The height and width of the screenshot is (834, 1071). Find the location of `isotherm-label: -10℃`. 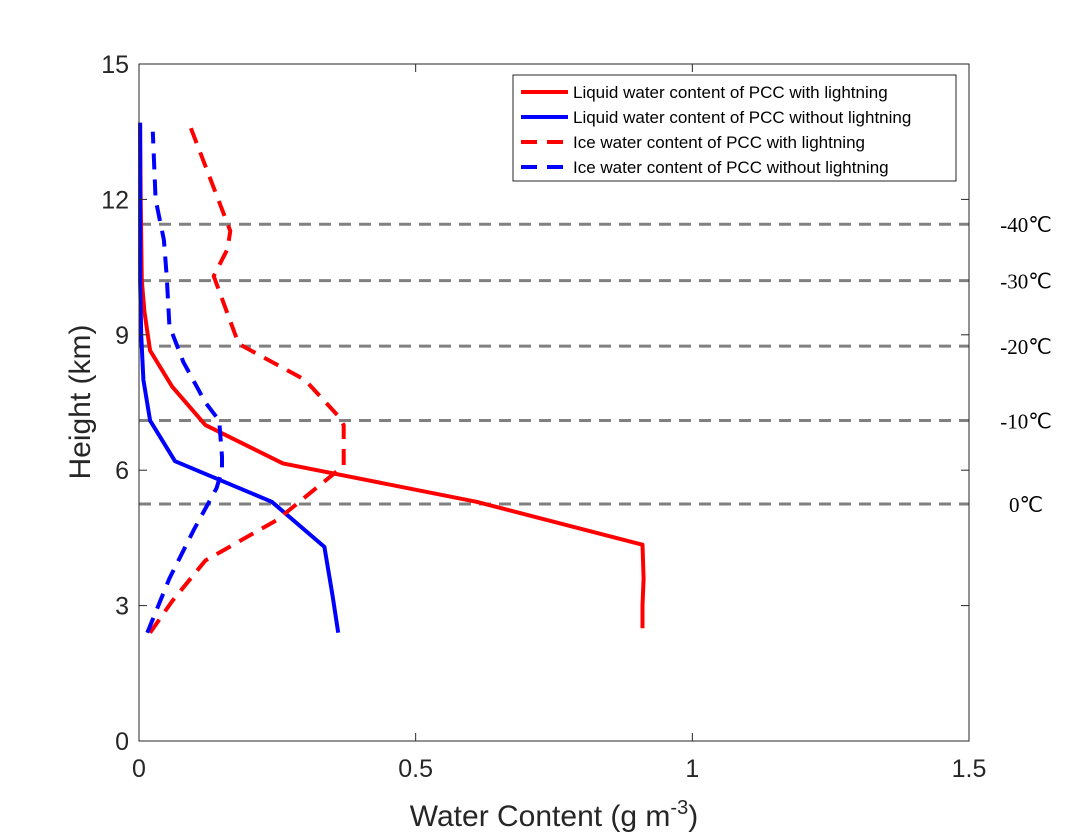

isotherm-label: -10℃ is located at coordinates (1026, 422).